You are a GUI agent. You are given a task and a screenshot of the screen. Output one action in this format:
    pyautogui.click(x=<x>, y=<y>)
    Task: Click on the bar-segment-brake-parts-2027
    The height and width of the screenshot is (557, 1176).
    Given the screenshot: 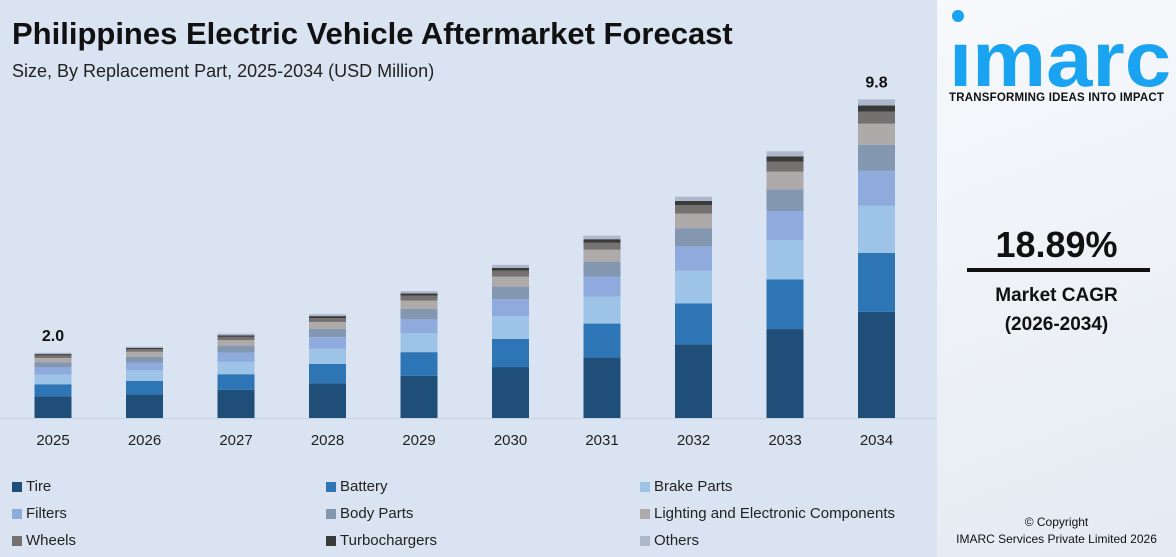 What is the action you would take?
    pyautogui.click(x=236, y=368)
    